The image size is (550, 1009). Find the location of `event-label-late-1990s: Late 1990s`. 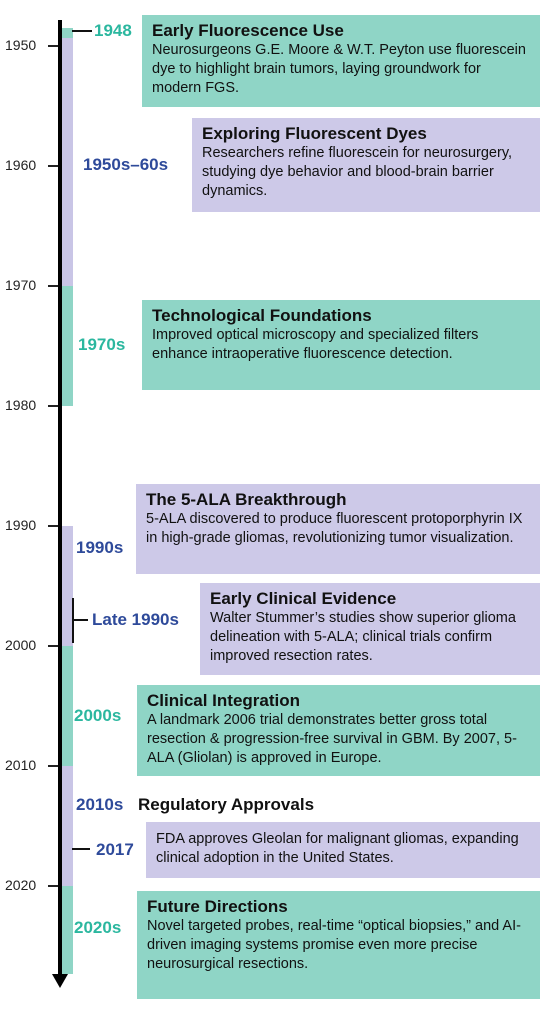

event-label-late-1990s: Late 1990s is located at coordinates (135, 619).